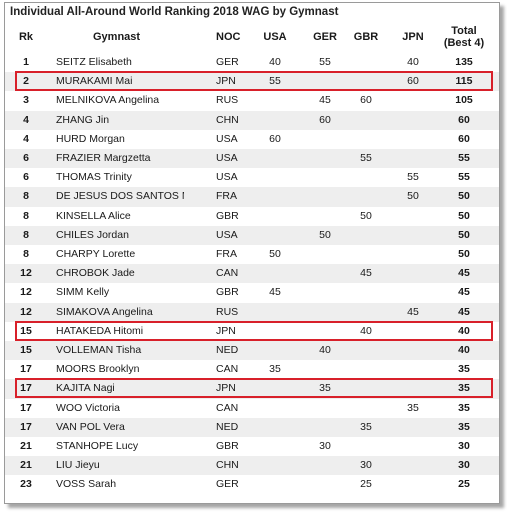  Describe the element at coordinates (252, 177) in the screenshot. I see `table-row: 6 THOMAS Trinity USA 55 55` at that location.